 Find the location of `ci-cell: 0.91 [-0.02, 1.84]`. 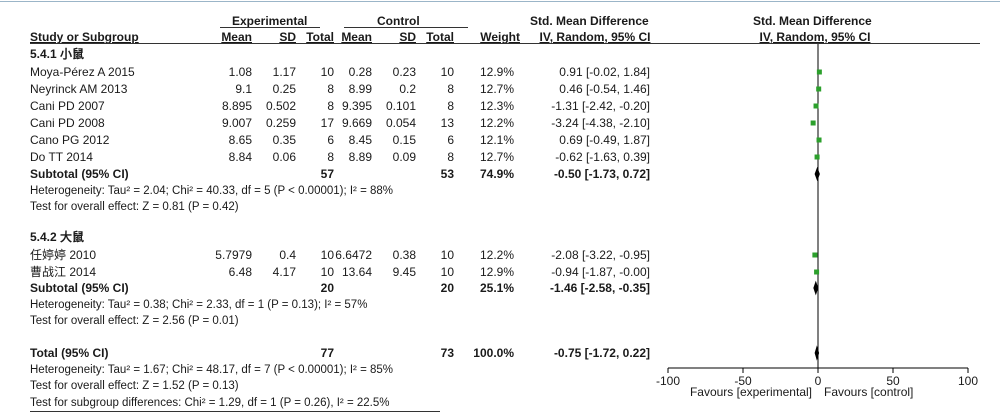

ci-cell: 0.91 [-0.02, 1.84] is located at coordinates (604, 72).